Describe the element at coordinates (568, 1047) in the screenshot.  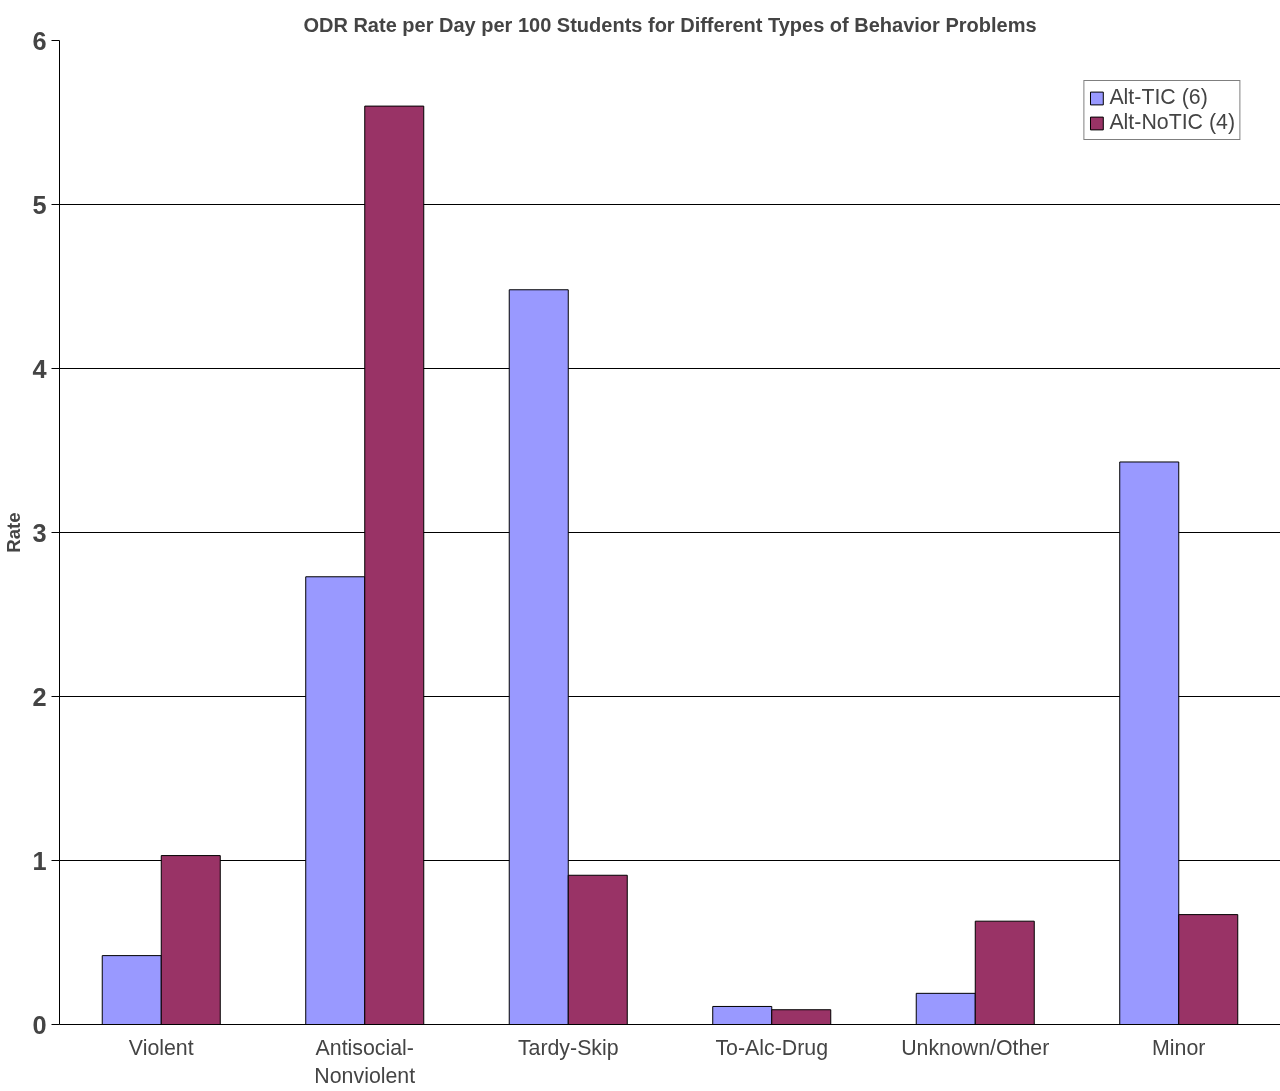
I see `x-tick-label: Tardy-Skip` at that location.